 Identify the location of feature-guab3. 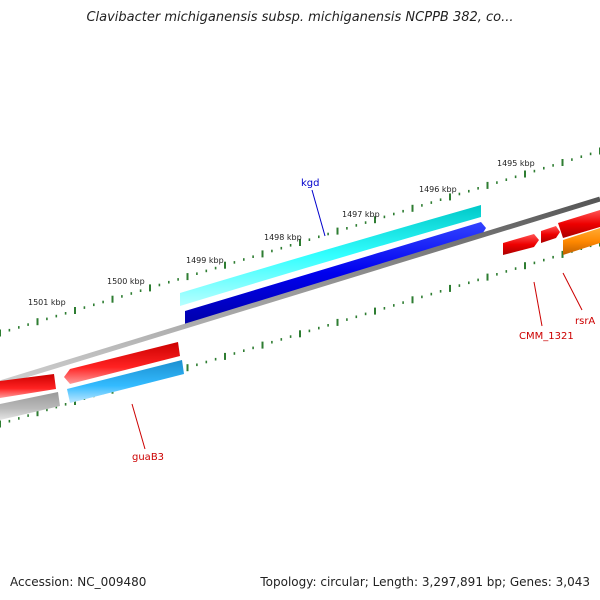
(125, 381).